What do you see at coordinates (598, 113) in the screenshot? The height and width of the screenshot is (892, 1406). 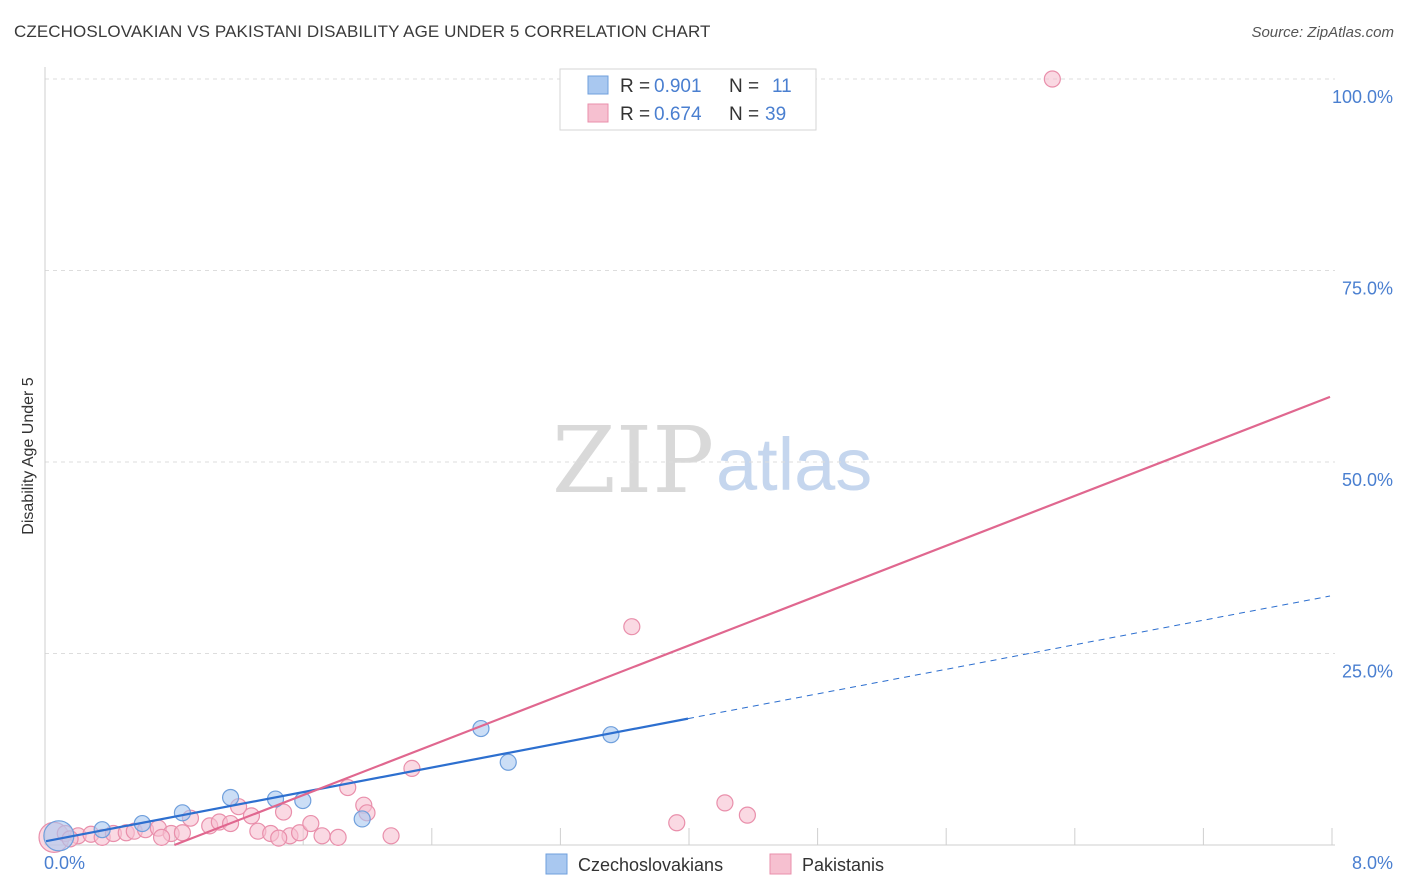 I see `legend-swatch-pakistanis` at bounding box center [598, 113].